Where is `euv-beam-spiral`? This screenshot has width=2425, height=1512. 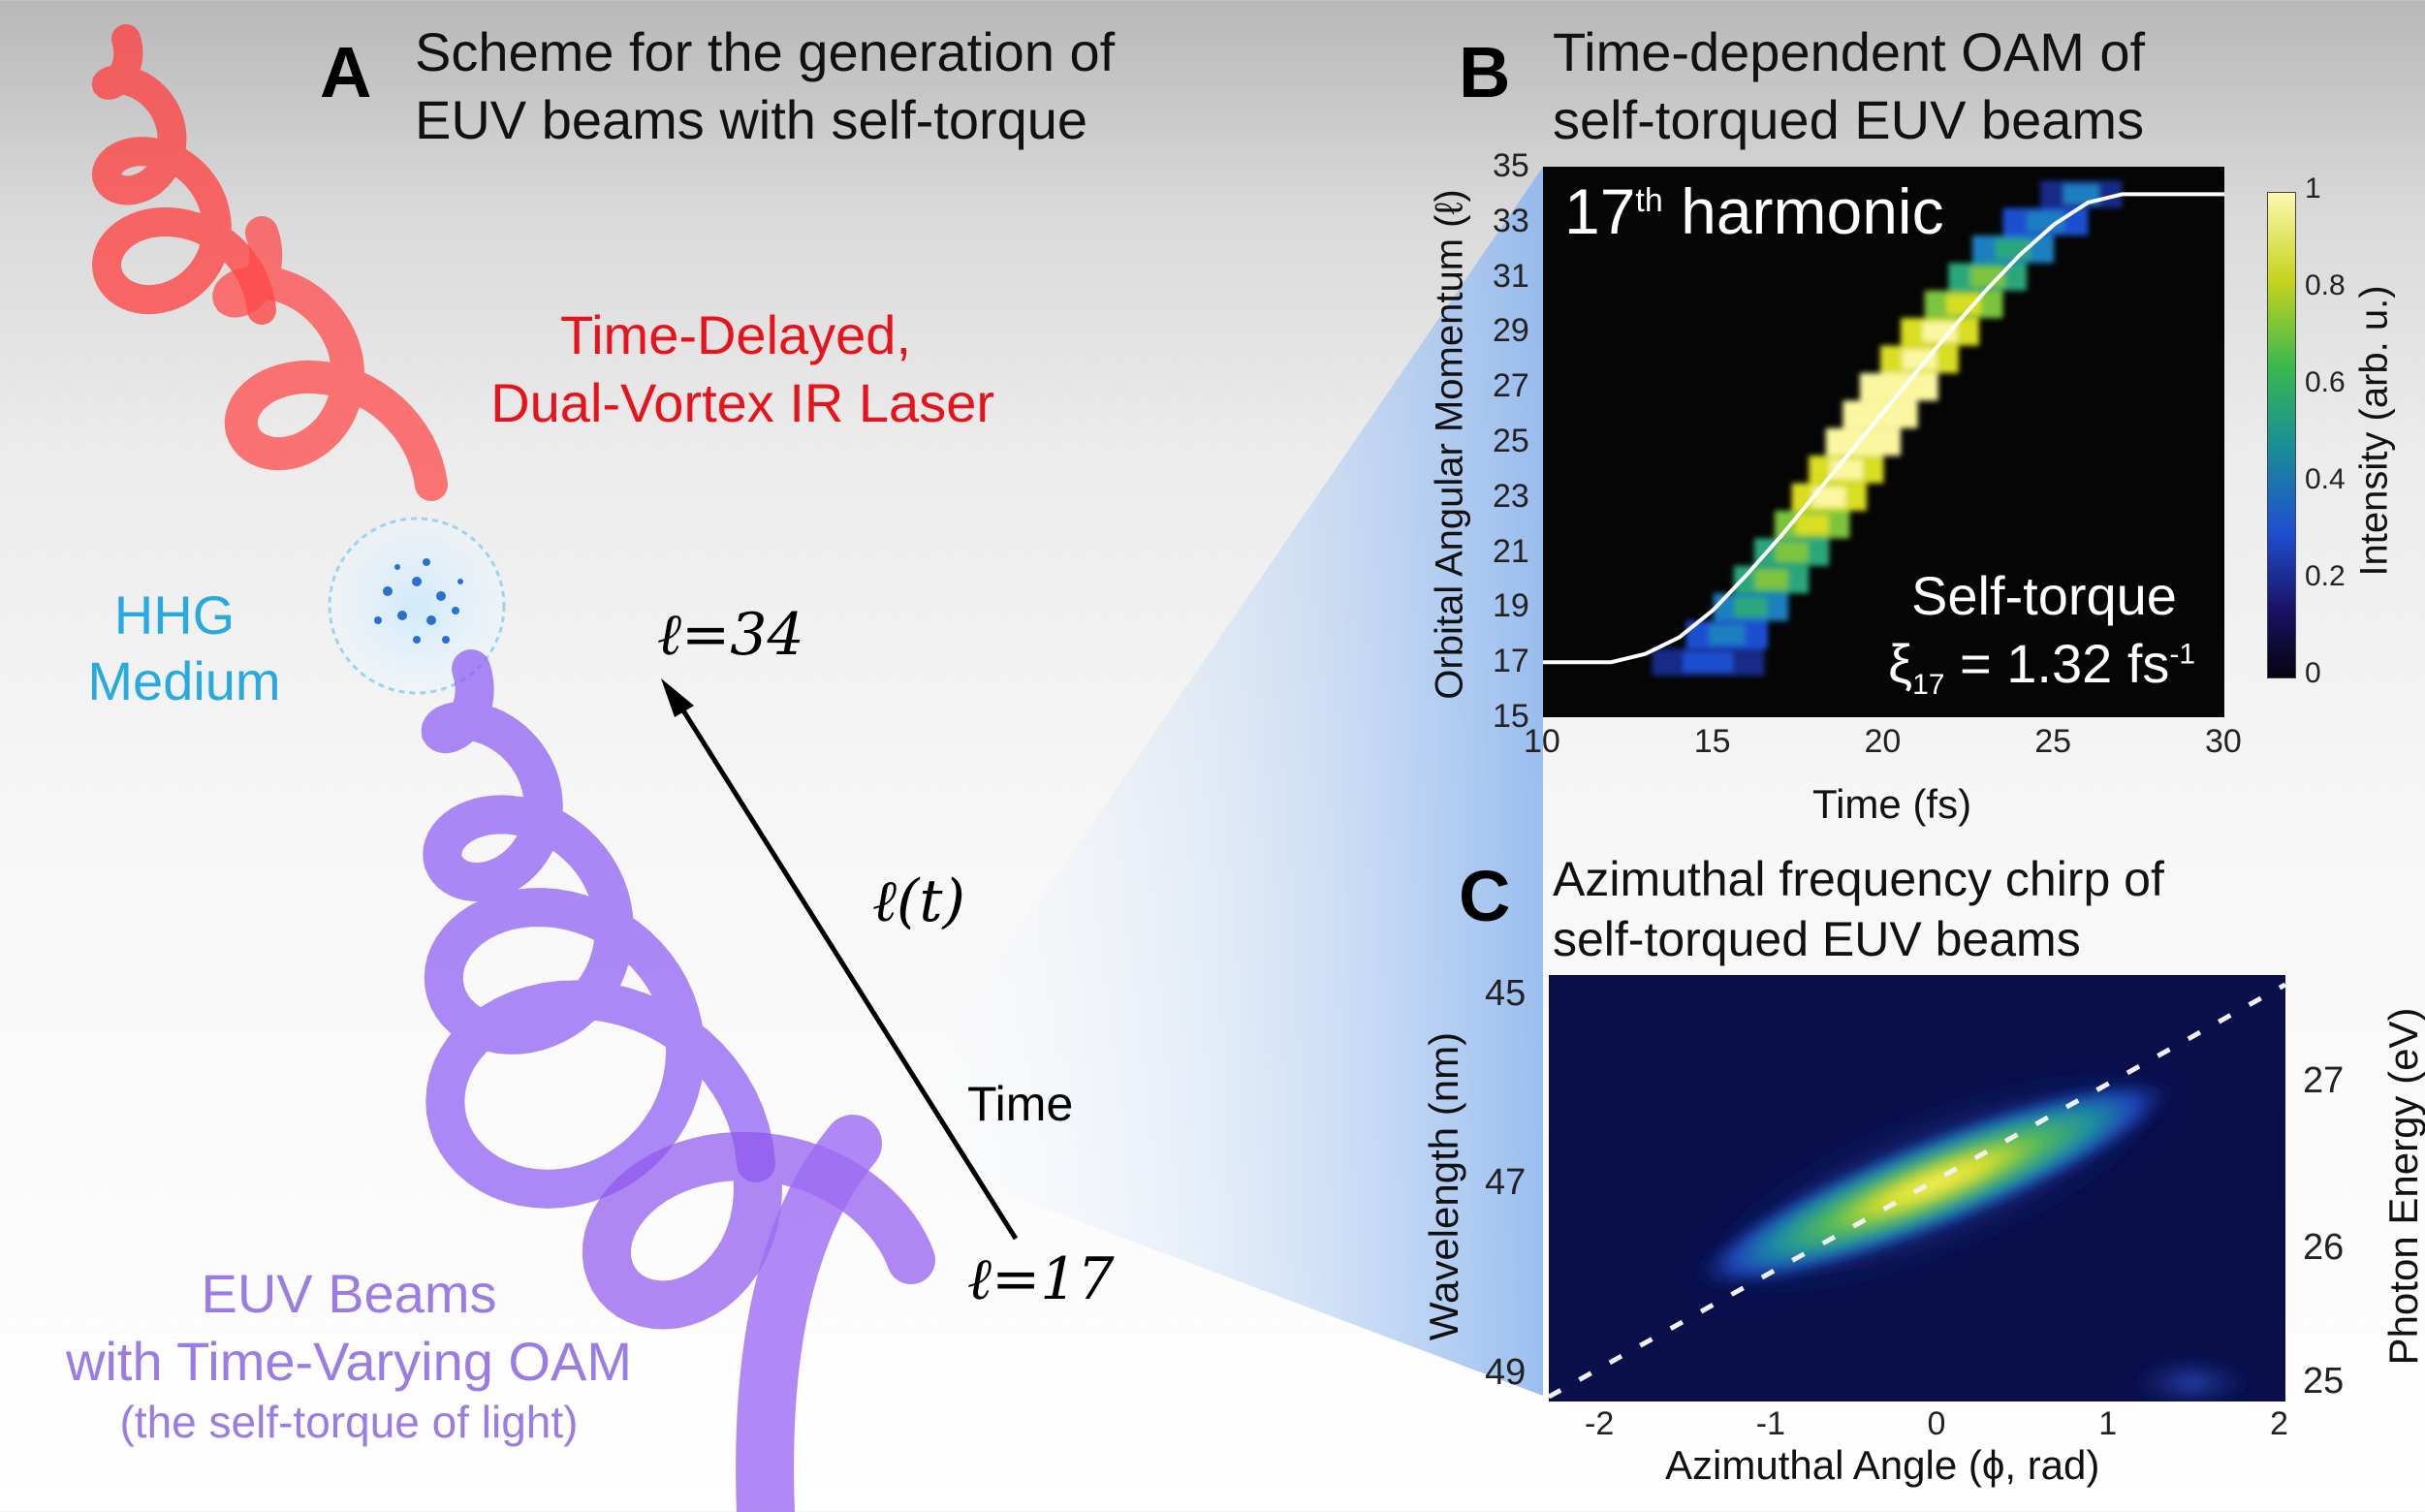 euv-beam-spiral is located at coordinates (678, 1081).